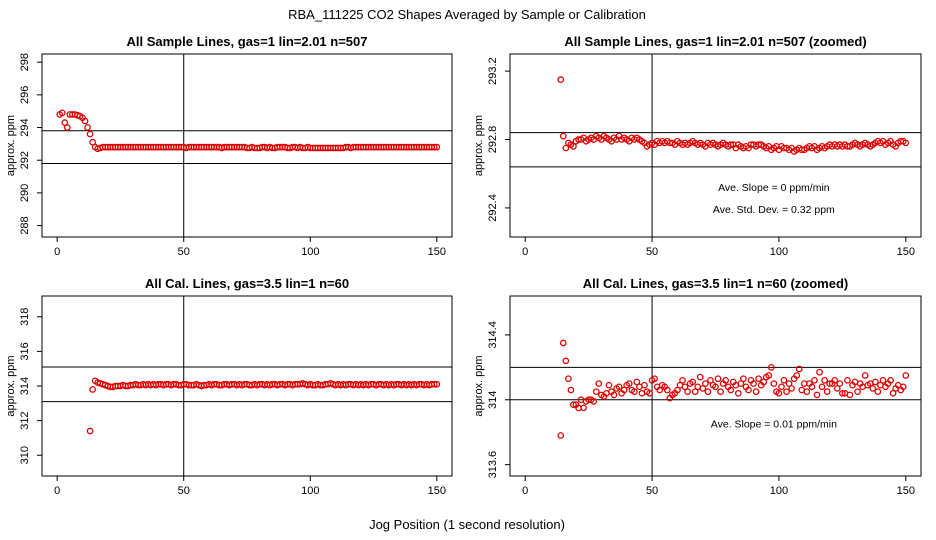 This screenshot has width=936, height=540. Describe the element at coordinates (774, 424) in the screenshot. I see `annotation-text: Ave. Slope = 0.01 ppm/min` at that location.